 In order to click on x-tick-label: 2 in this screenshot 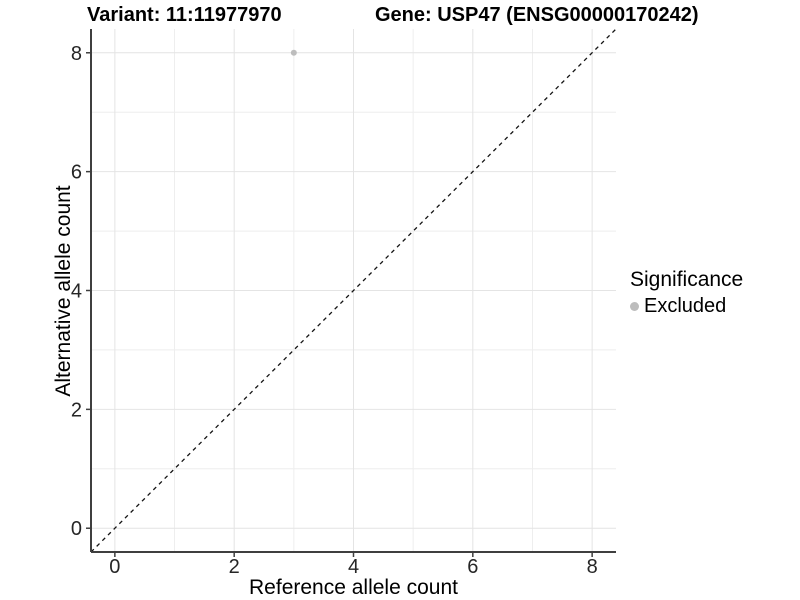, I will do `click(234, 567)`.